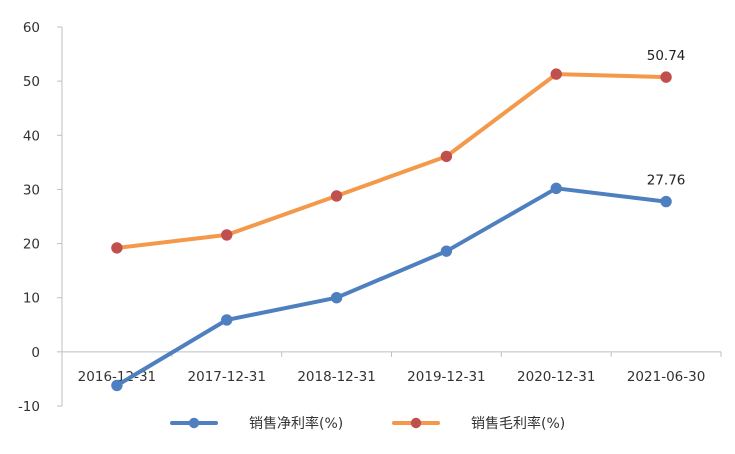 This screenshot has width=735, height=454. Describe the element at coordinates (518, 423) in the screenshot. I see `legend-label-1: 销售毛利率(%)` at that location.